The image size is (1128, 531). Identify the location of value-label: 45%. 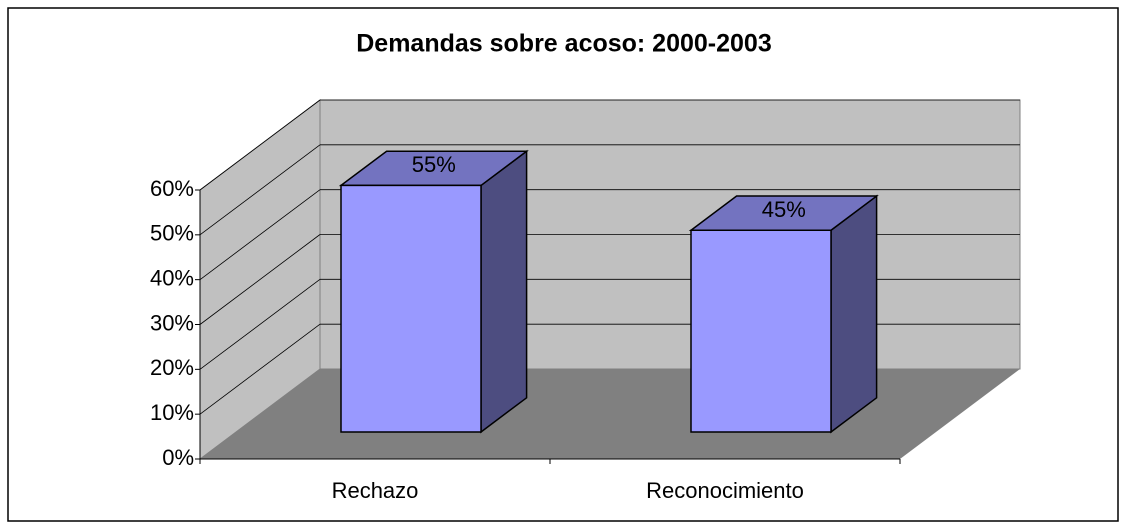
(784, 209).